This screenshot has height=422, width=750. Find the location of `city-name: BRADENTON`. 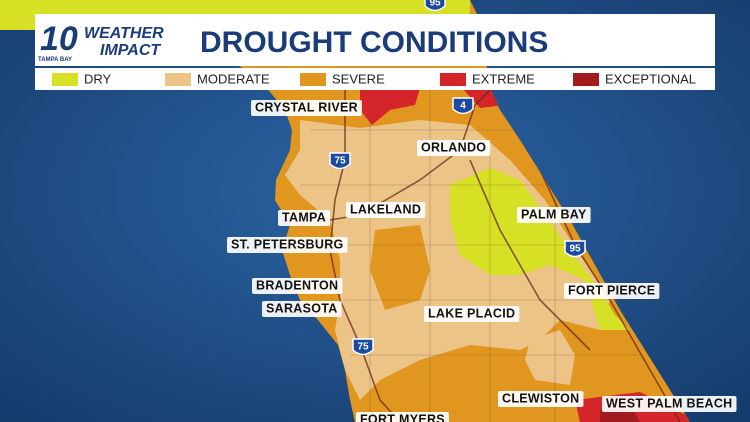

city-name: BRADENTON is located at coordinates (297, 285).